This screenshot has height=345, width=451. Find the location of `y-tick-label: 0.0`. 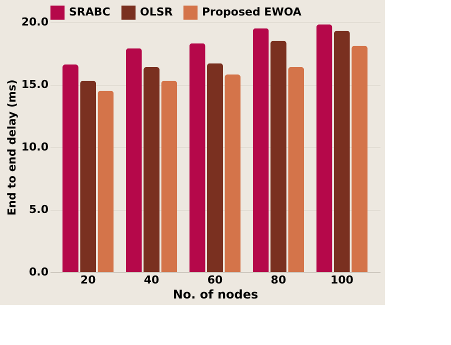

y-tick-label: 0.0 is located at coordinates (39, 272).